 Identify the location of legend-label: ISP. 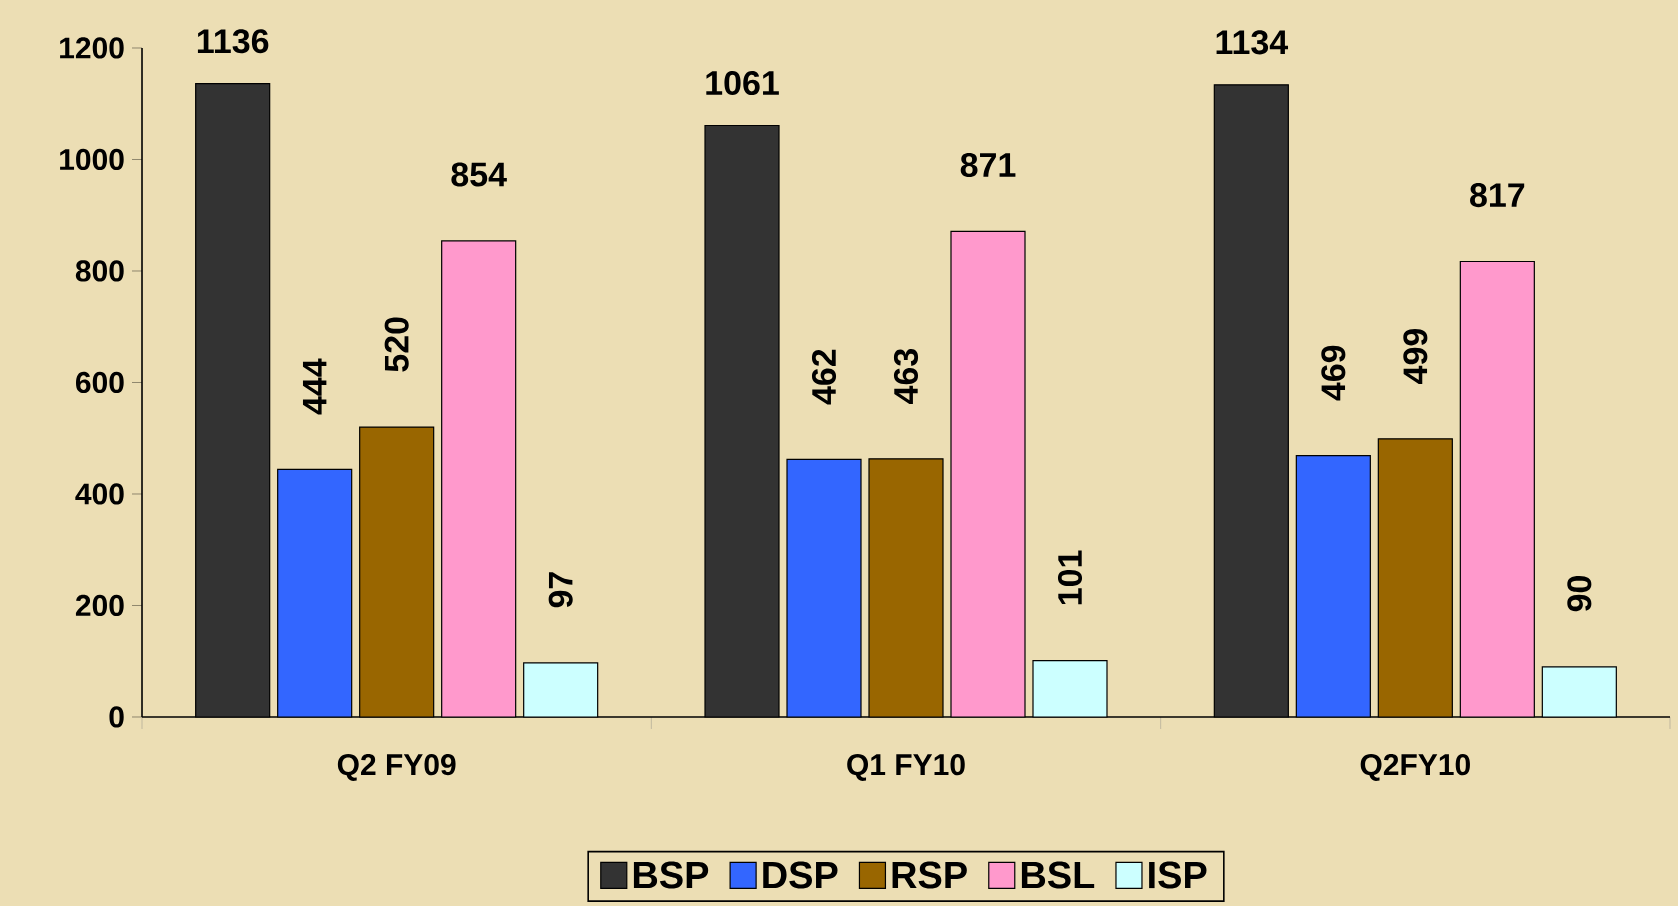
(1178, 875).